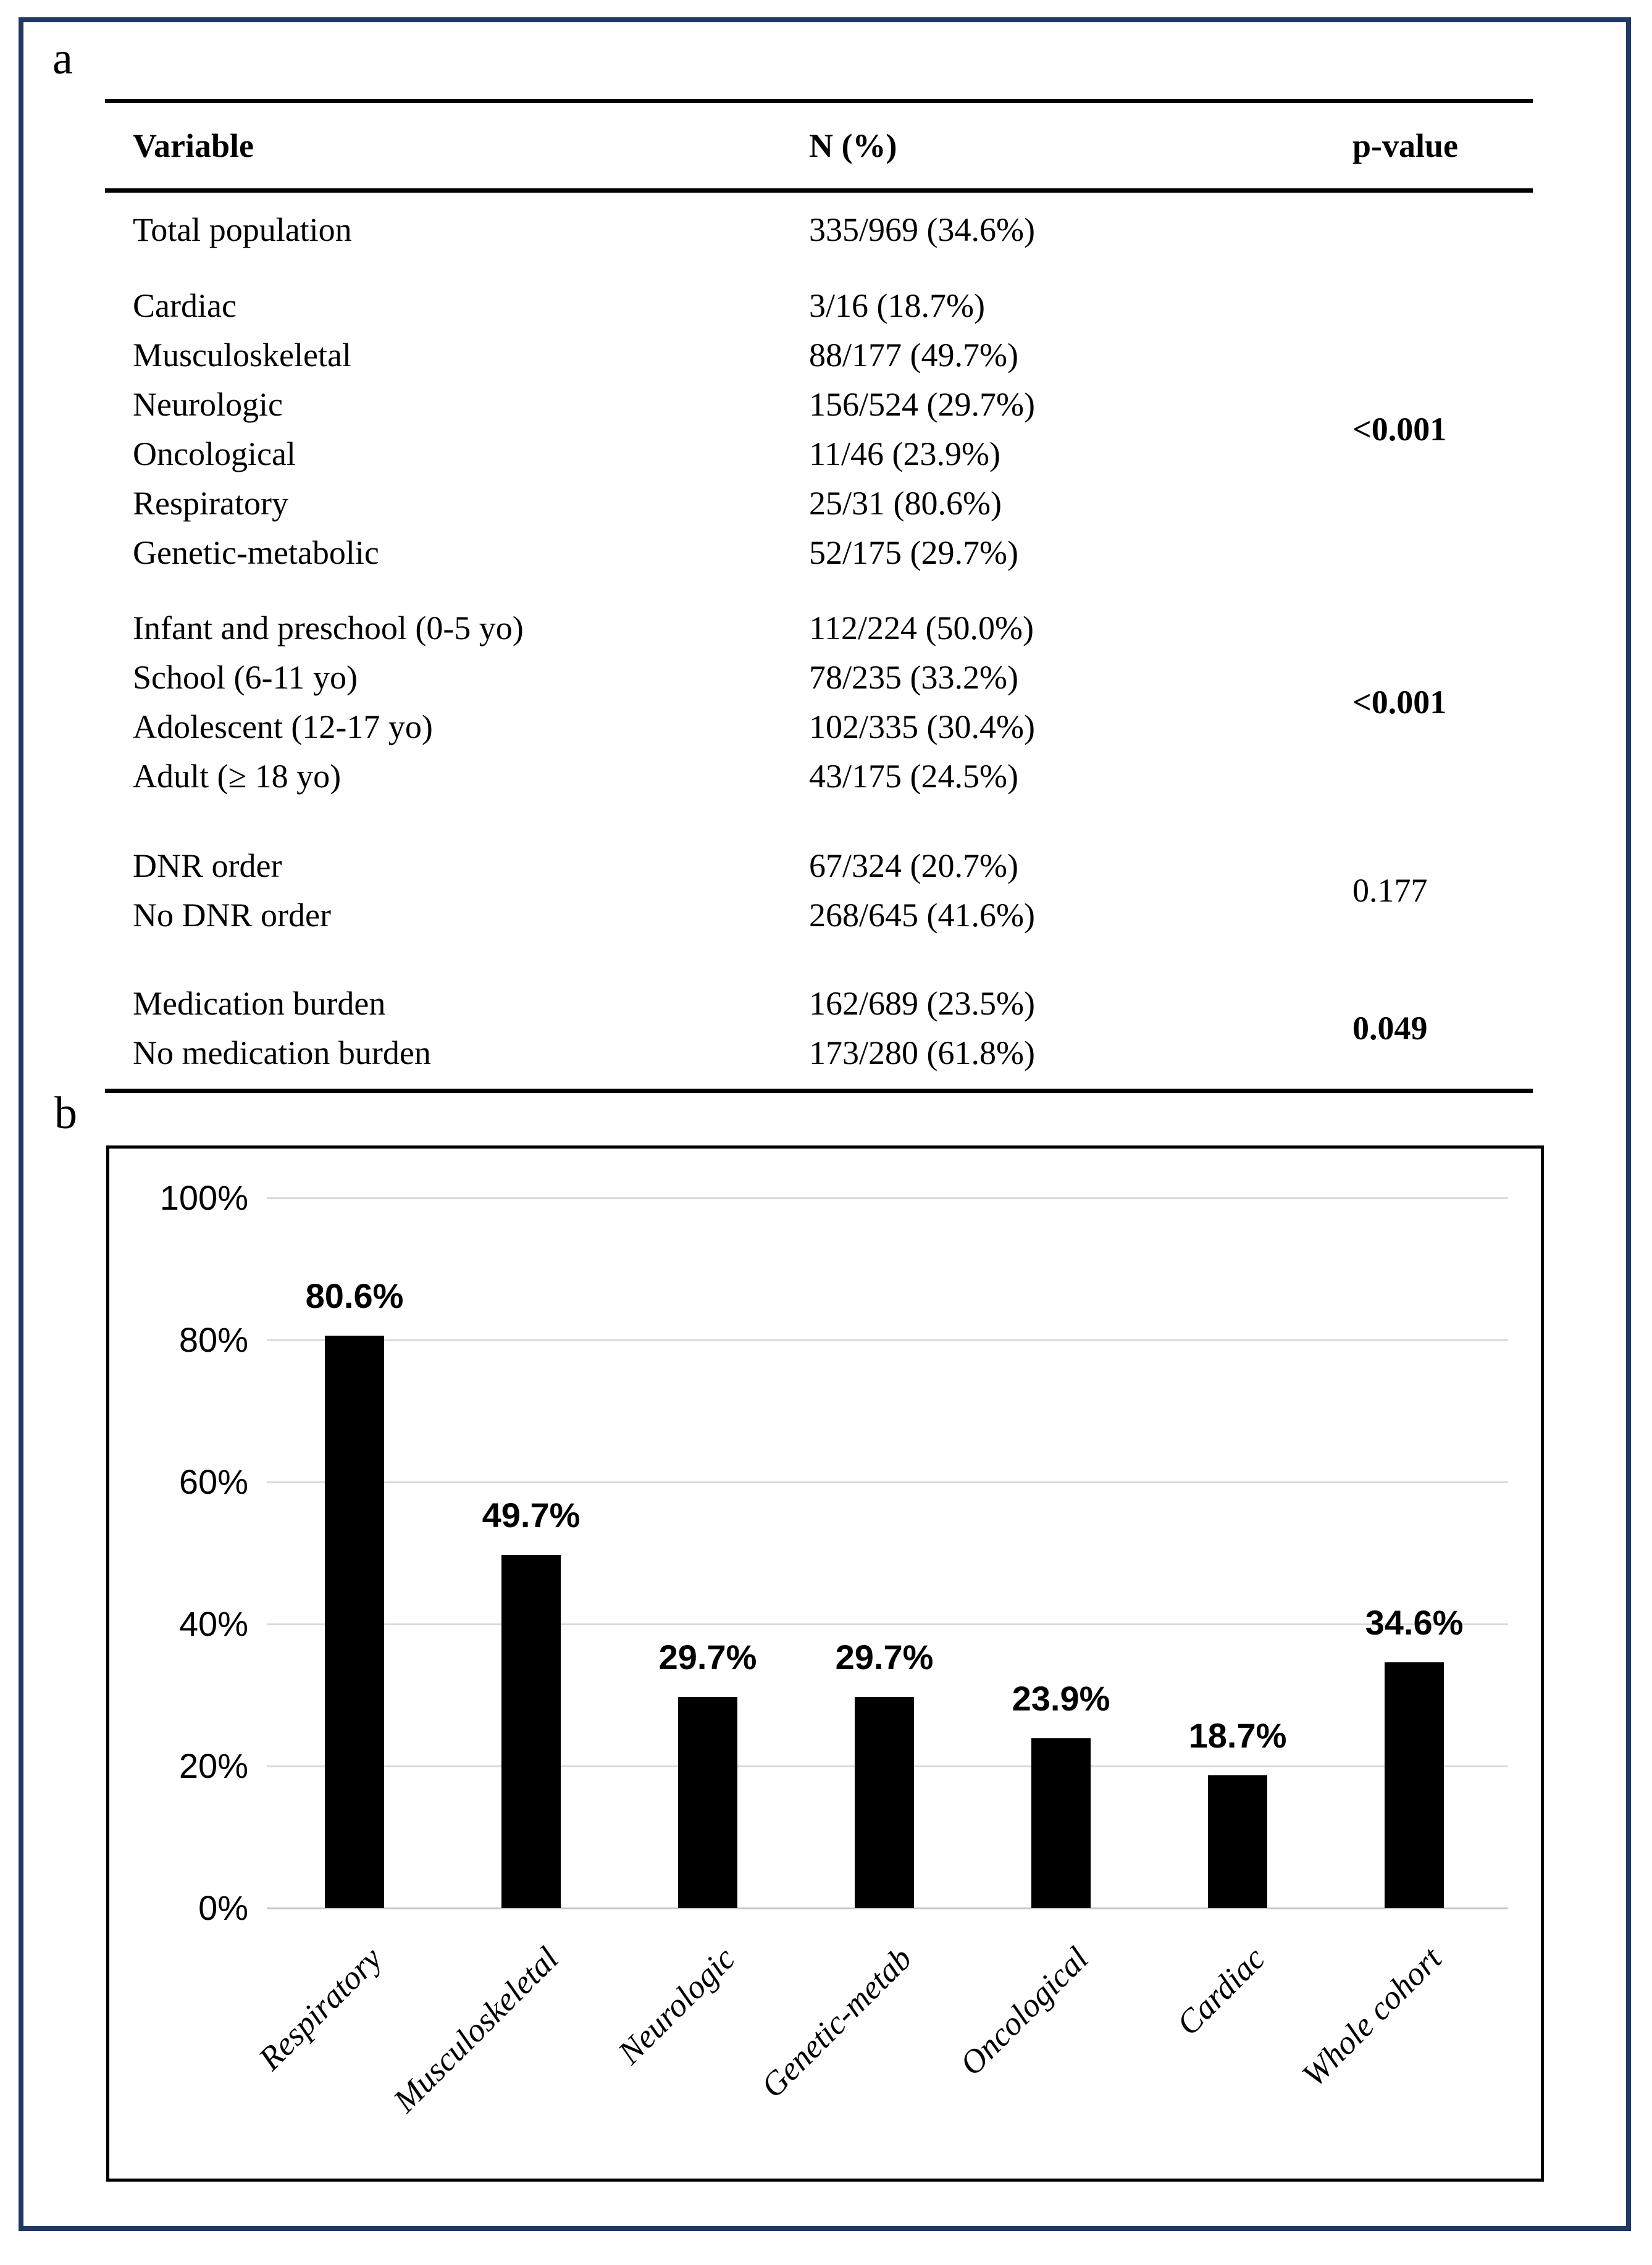 The image size is (1652, 2265). I want to click on row-n-value: 67/324 (20.7%), so click(913, 866).